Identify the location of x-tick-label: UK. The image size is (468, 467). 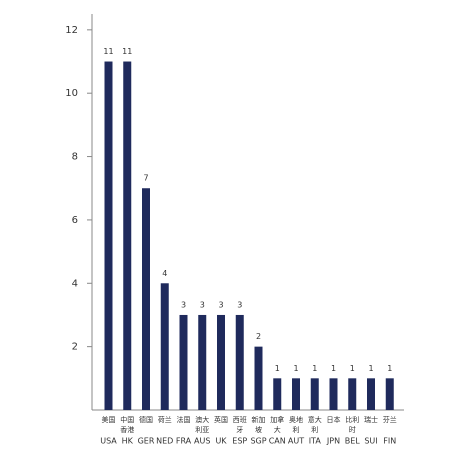
(221, 441).